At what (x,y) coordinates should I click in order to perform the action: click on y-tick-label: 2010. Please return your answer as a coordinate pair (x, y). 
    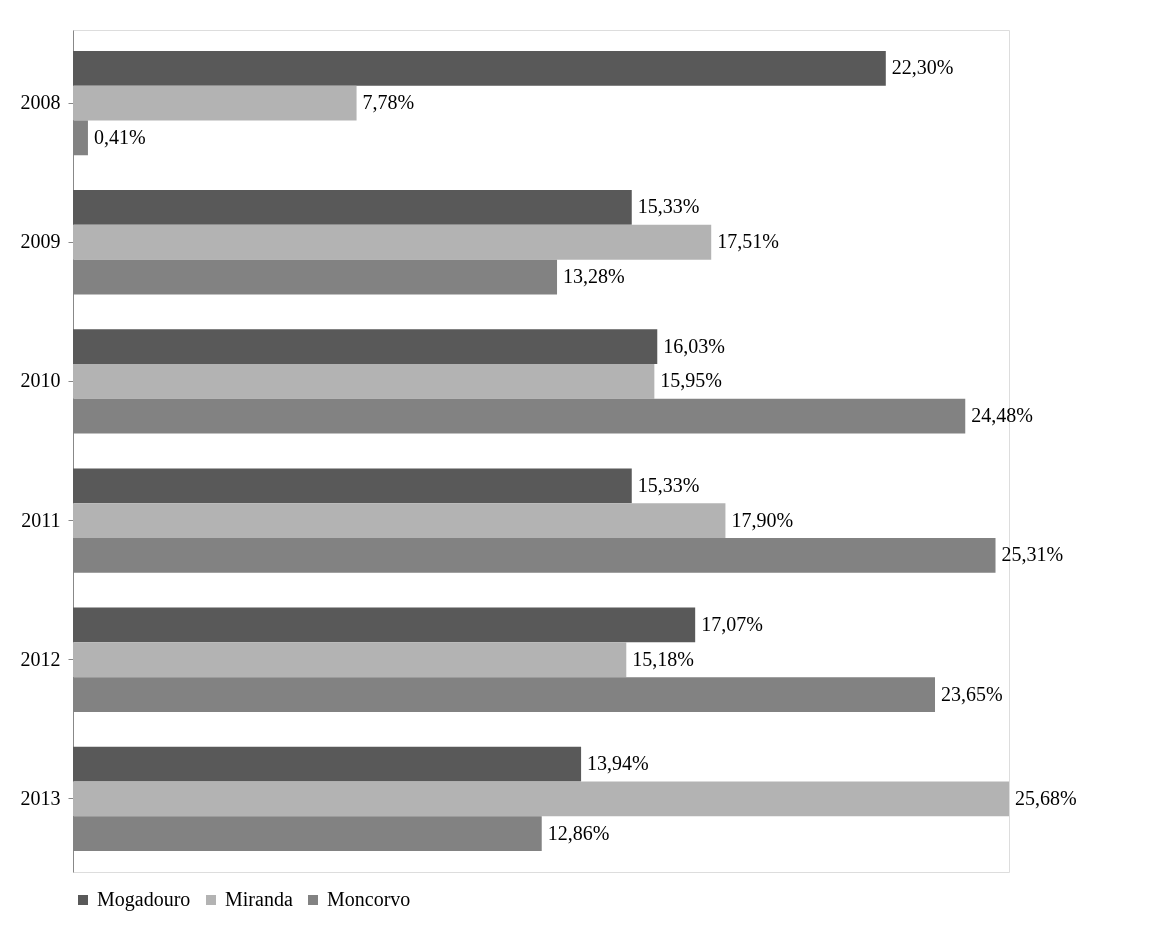
    Looking at the image, I should click on (40, 380).